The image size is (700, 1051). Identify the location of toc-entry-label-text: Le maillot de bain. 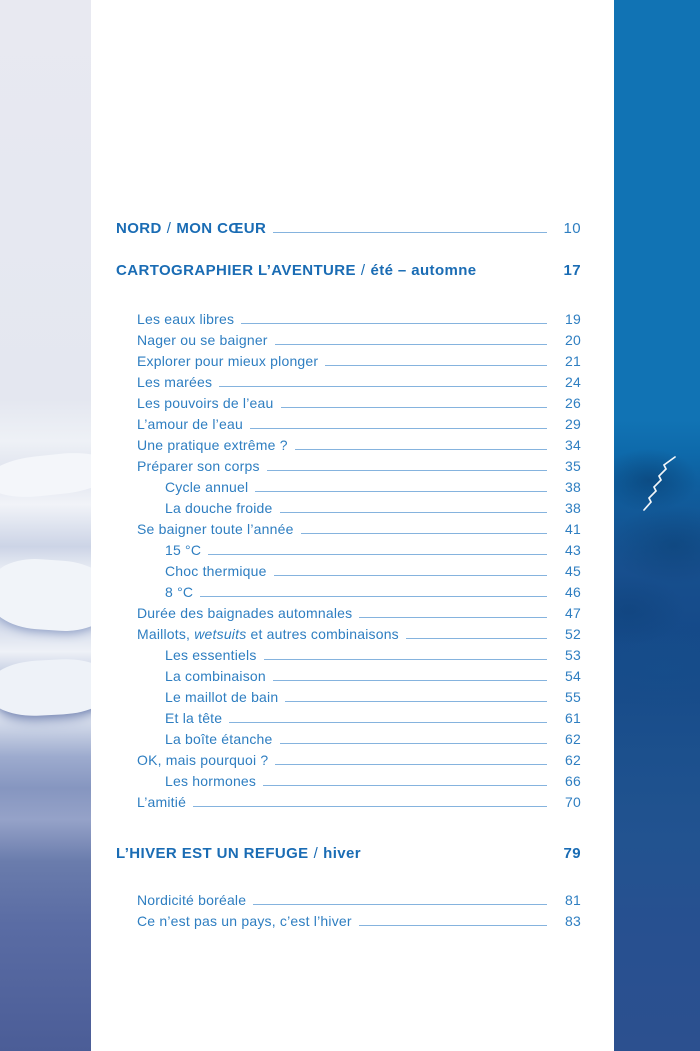
(222, 697).